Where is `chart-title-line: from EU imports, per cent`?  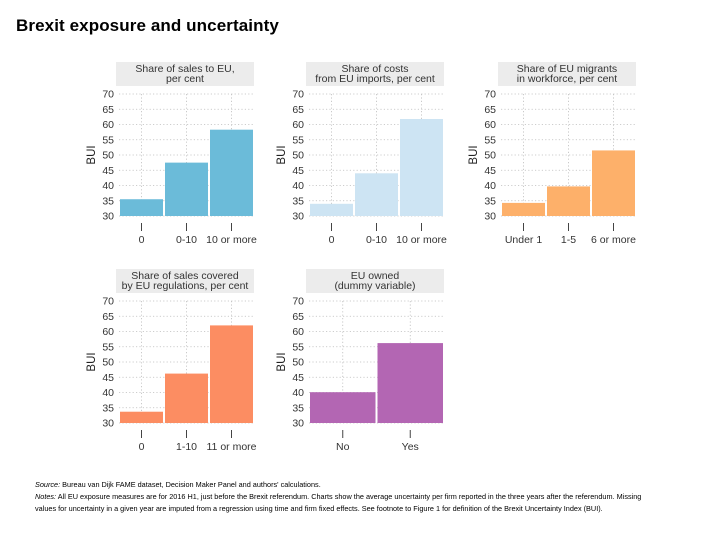 chart-title-line: from EU imports, per cent is located at coordinates (375, 79).